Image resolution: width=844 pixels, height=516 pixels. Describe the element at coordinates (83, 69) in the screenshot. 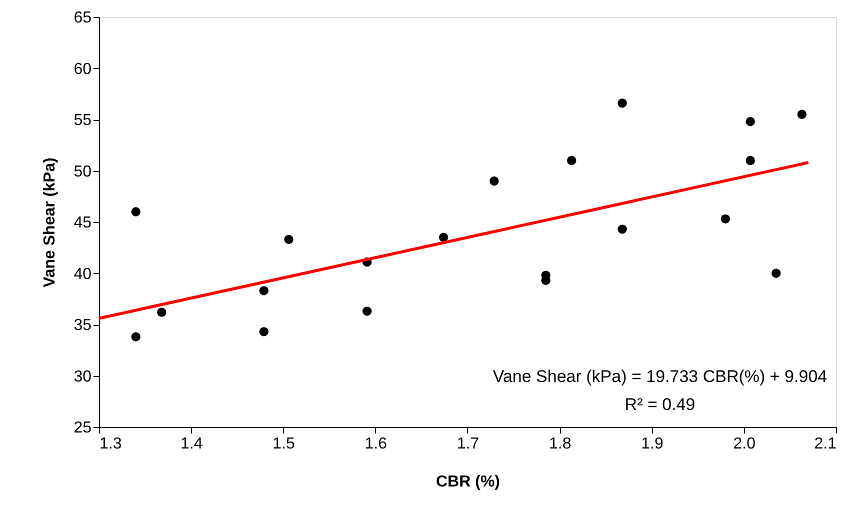

I see `y-tick-label: 60` at that location.